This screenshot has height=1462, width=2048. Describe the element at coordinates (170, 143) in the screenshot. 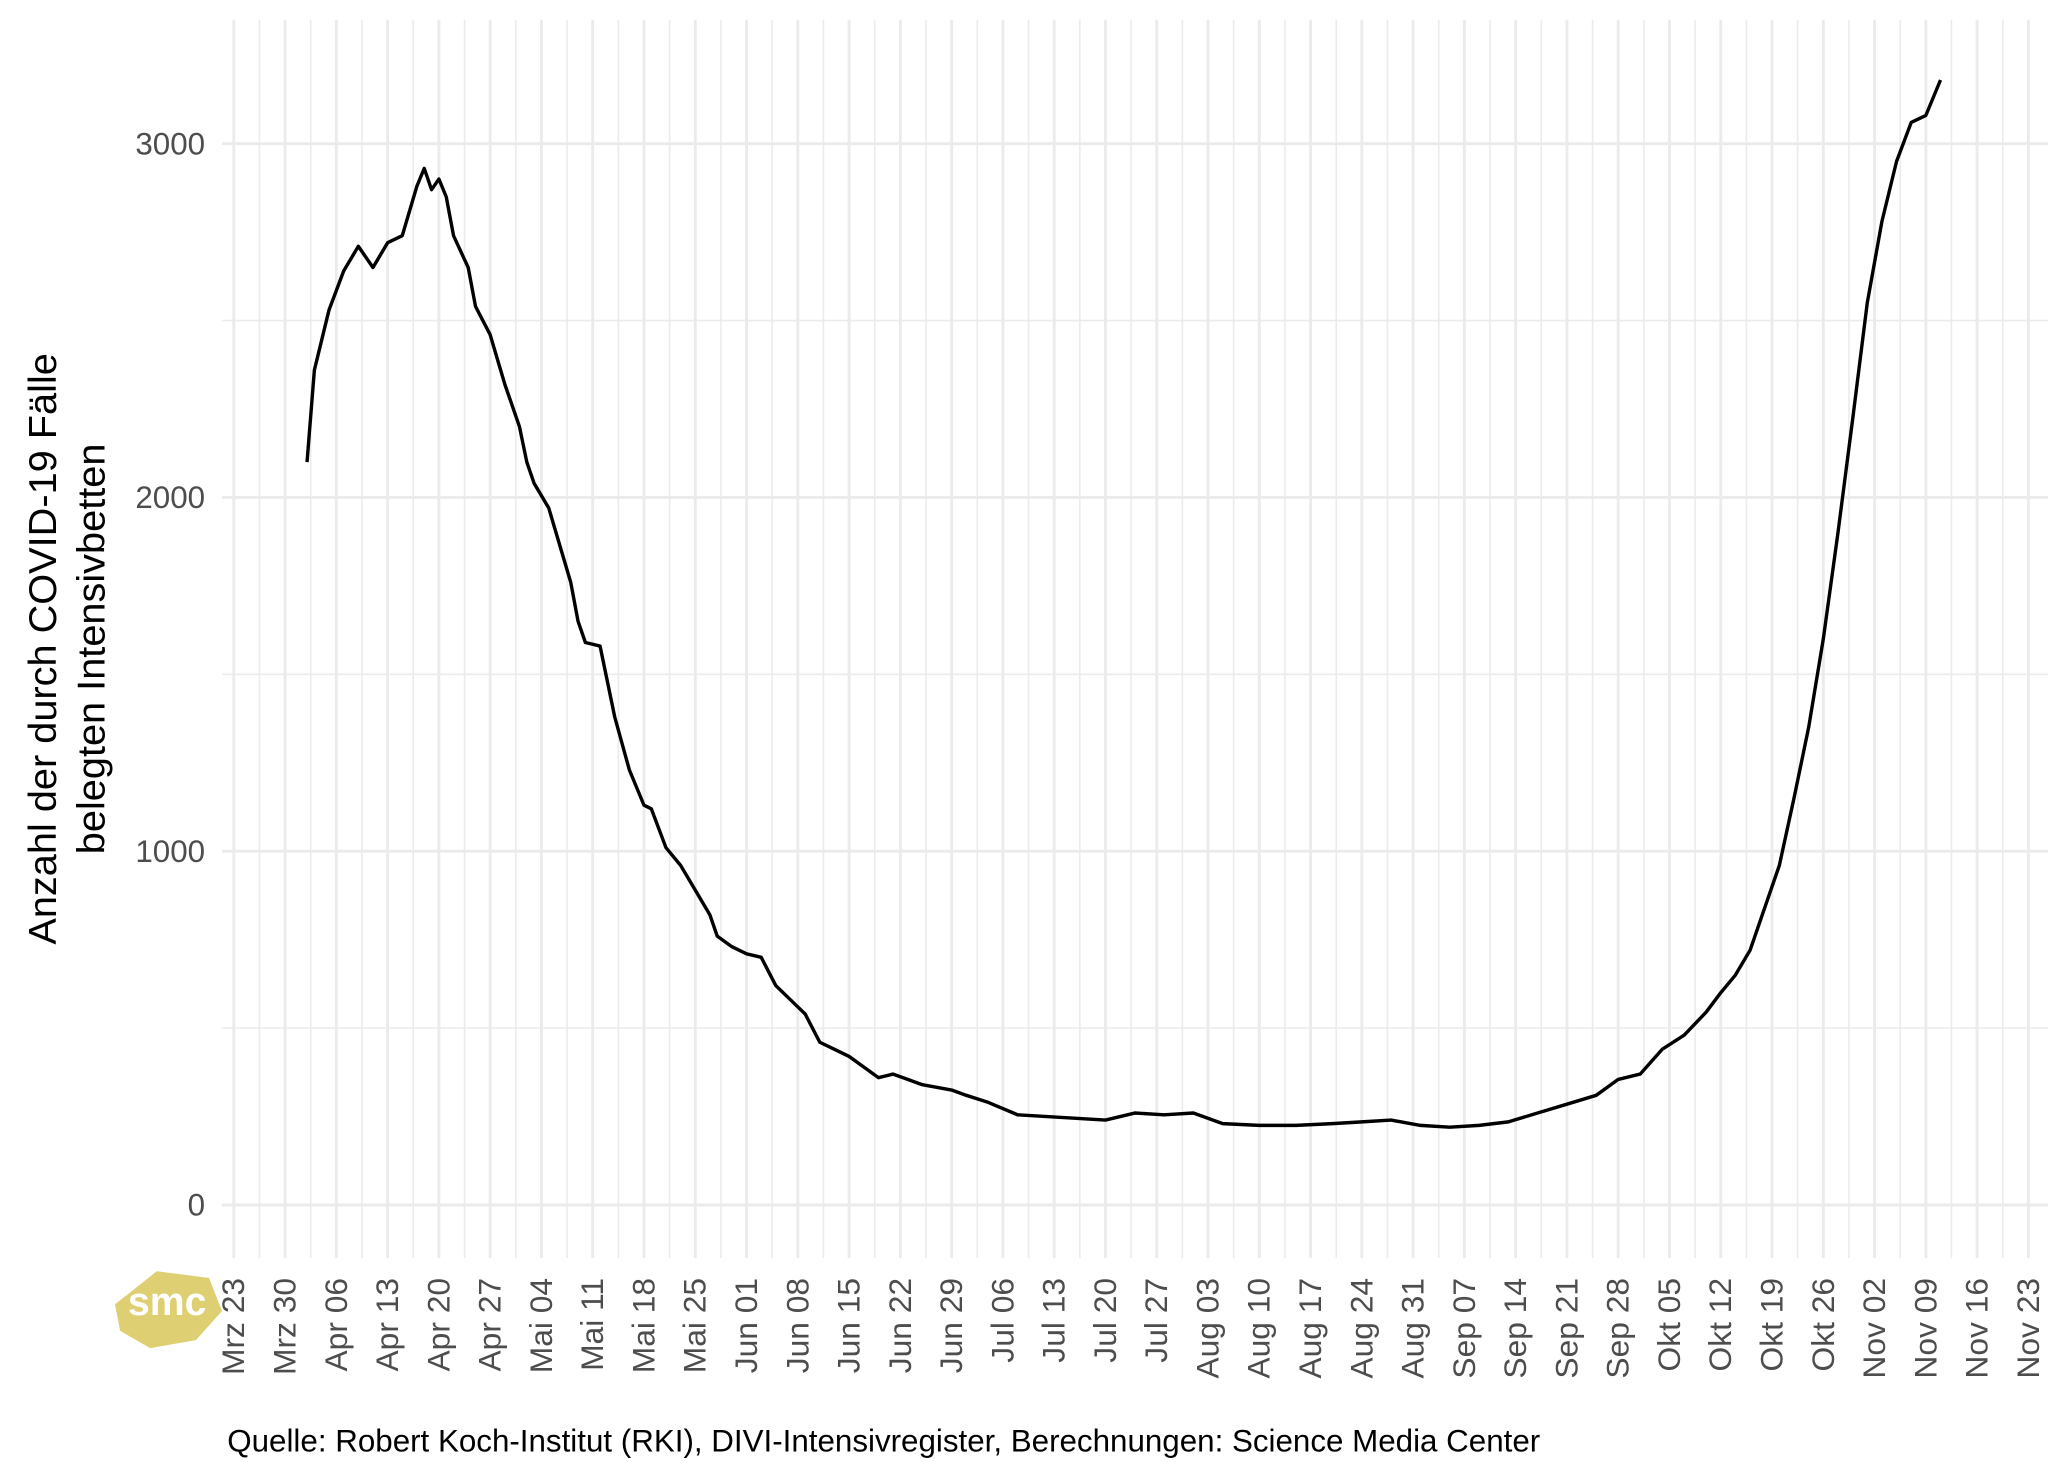

I see `y-tick-label: 3000` at that location.